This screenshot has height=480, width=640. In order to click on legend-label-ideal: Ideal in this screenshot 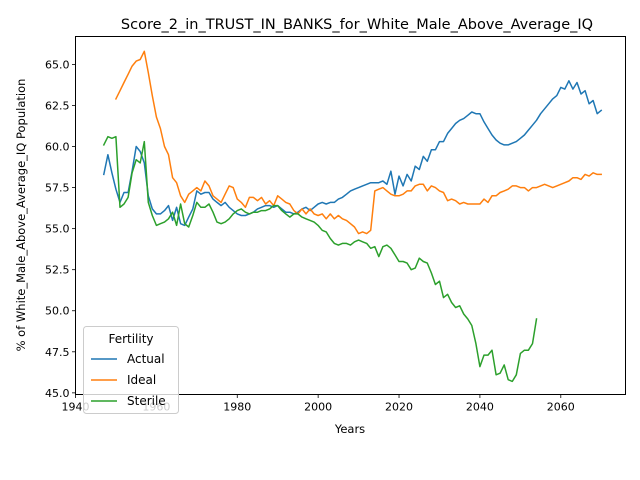, I will do `click(141, 380)`.